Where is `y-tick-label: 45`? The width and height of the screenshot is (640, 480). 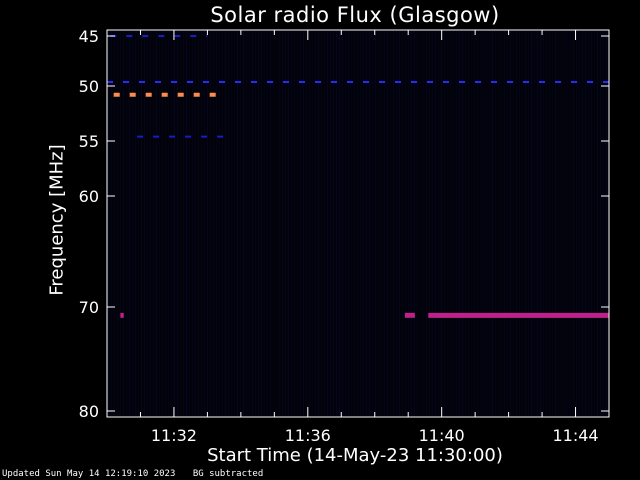
y-tick-label: 45 is located at coordinates (89, 36).